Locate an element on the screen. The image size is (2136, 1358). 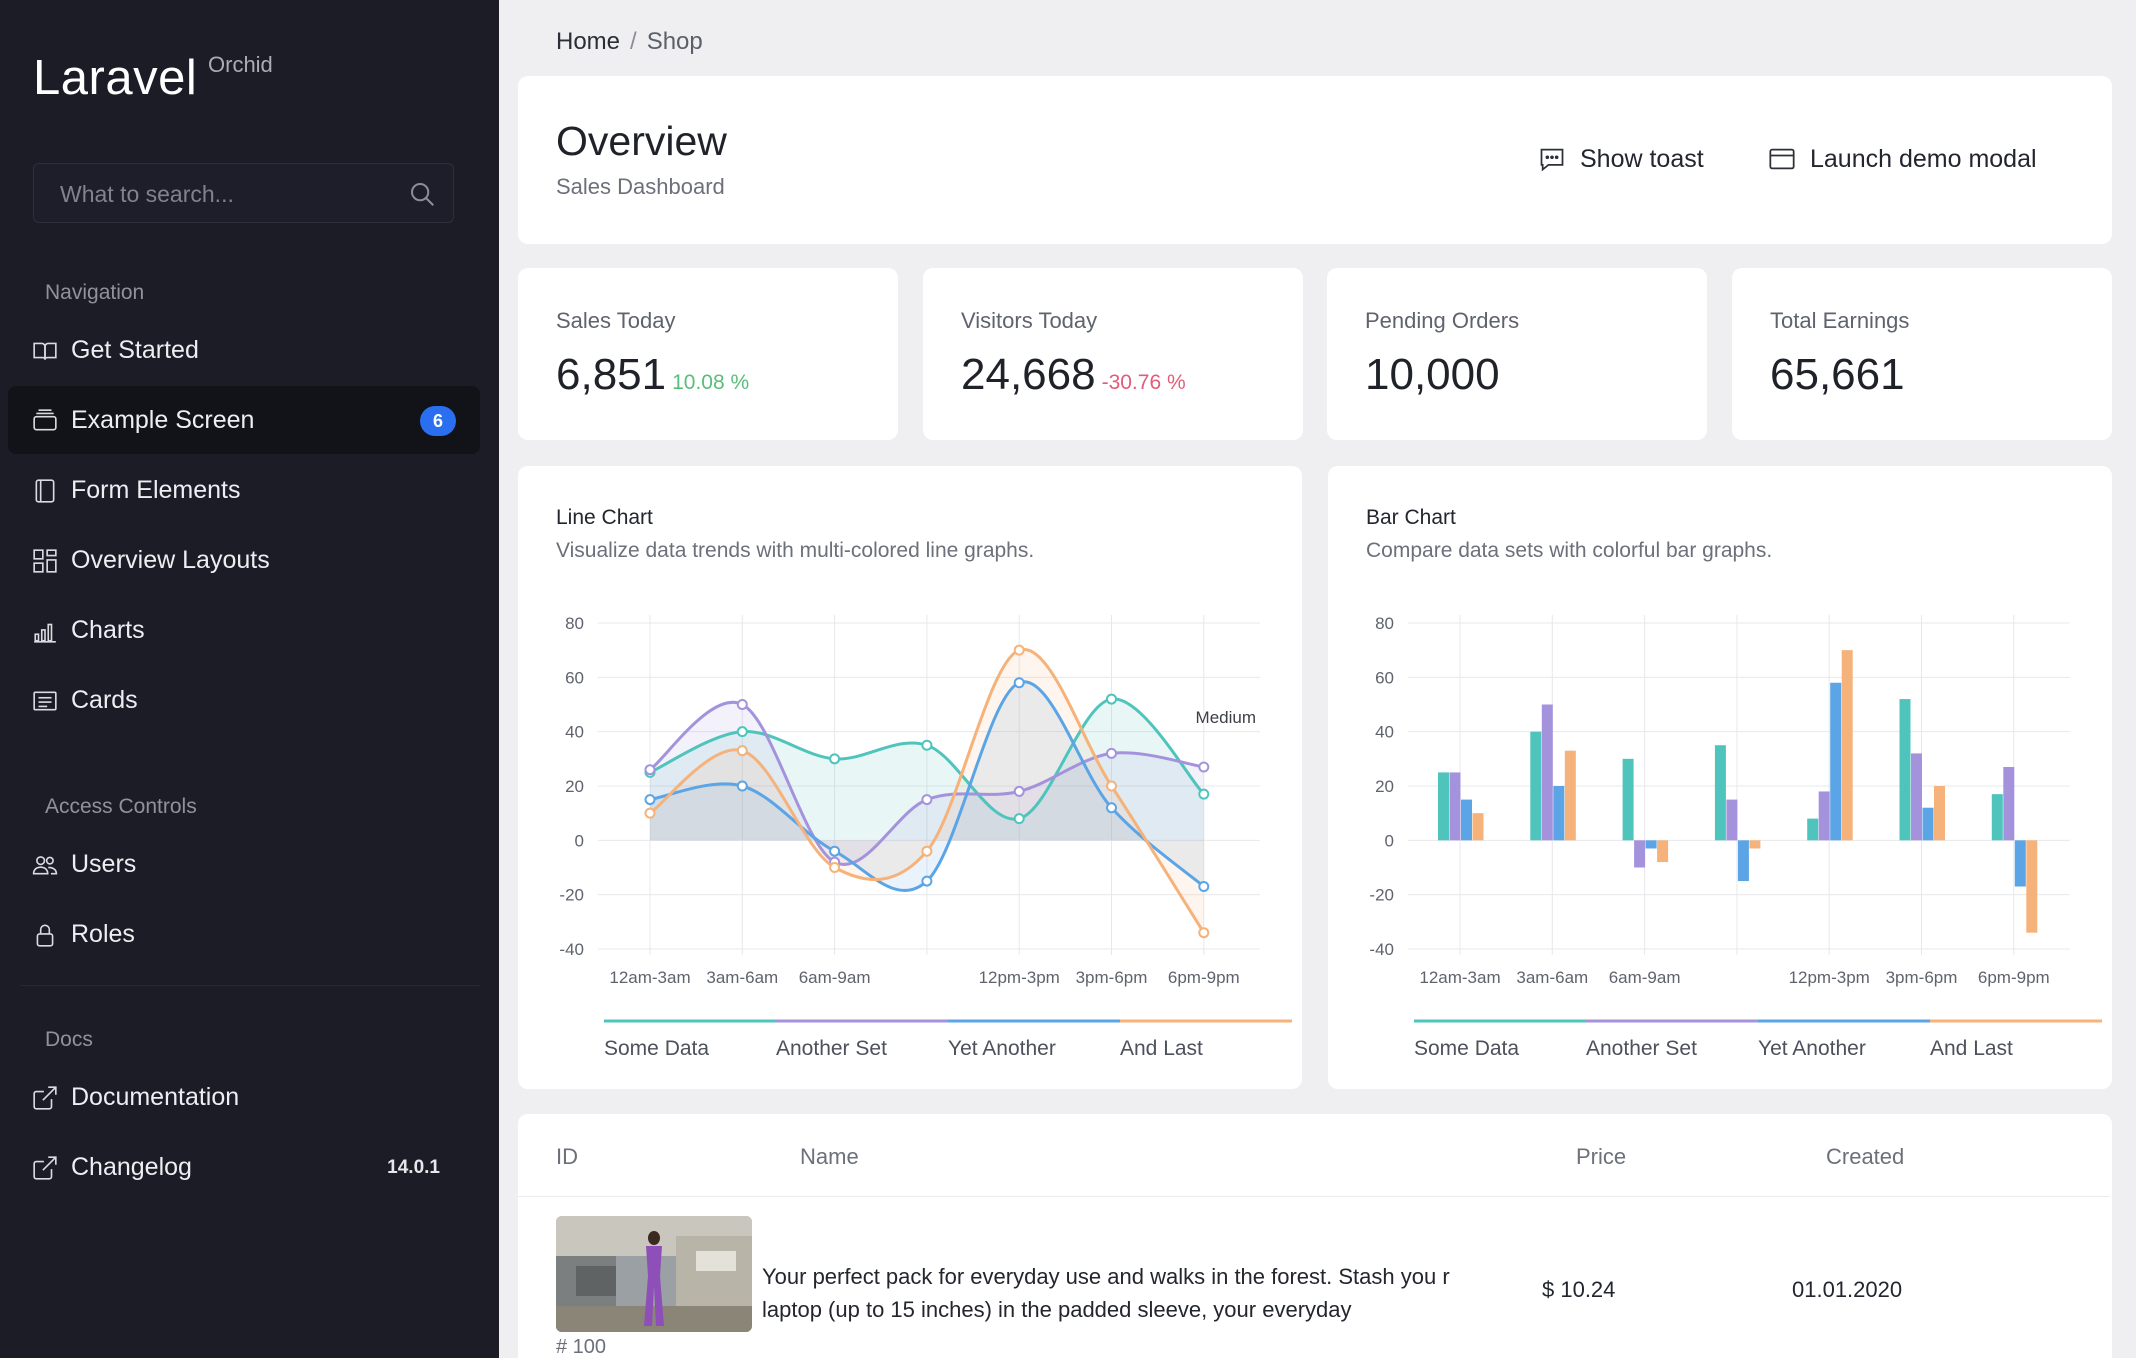
section-access-controls: Access Controls is located at coordinates (121, 806).